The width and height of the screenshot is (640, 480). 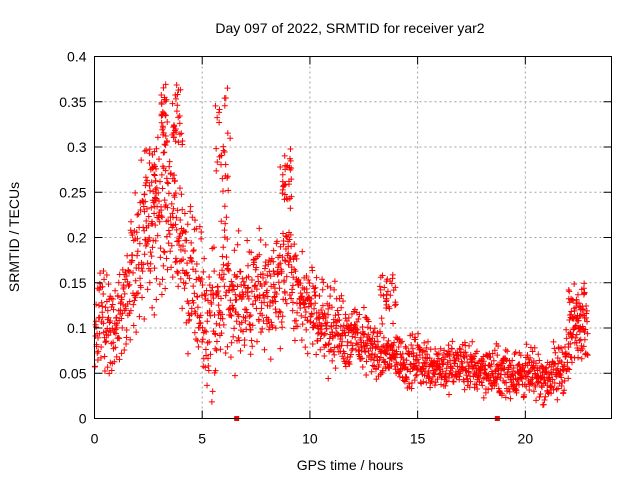 What do you see at coordinates (83, 419) in the screenshot?
I see `y-tick-label: 0` at bounding box center [83, 419].